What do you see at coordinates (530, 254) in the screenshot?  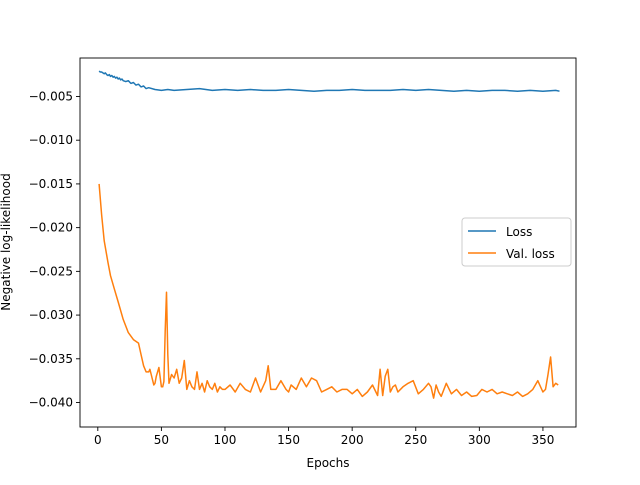 I see `legend-label: Val. loss` at bounding box center [530, 254].